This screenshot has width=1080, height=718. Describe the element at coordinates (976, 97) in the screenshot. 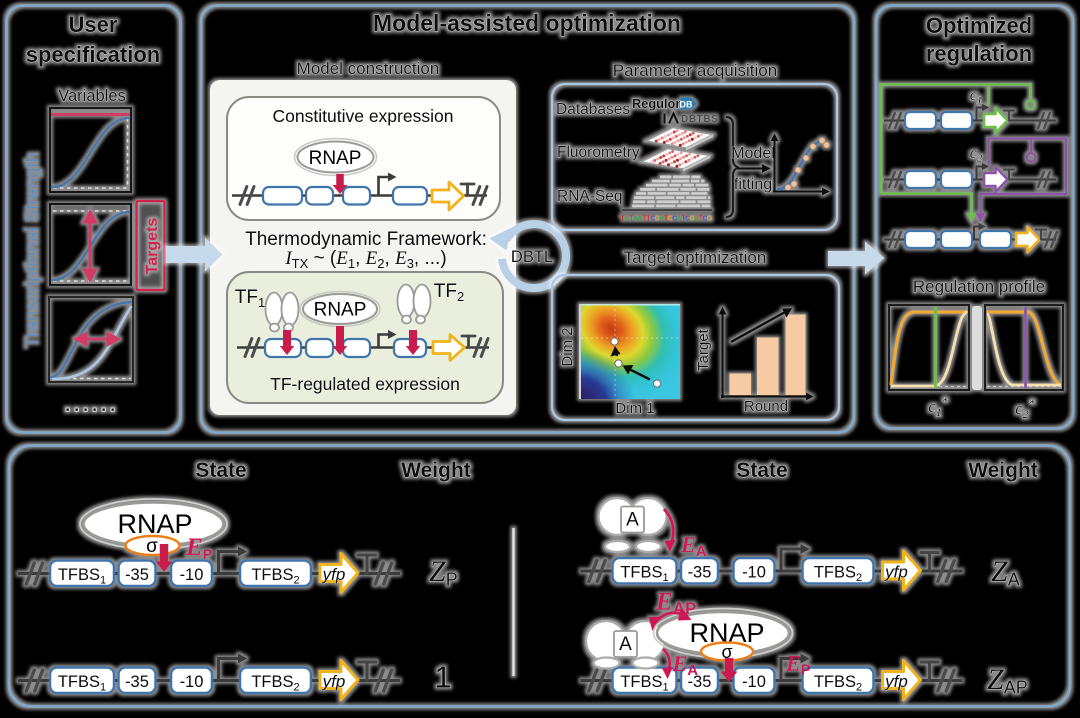

I see `svg-text: c1` at that location.